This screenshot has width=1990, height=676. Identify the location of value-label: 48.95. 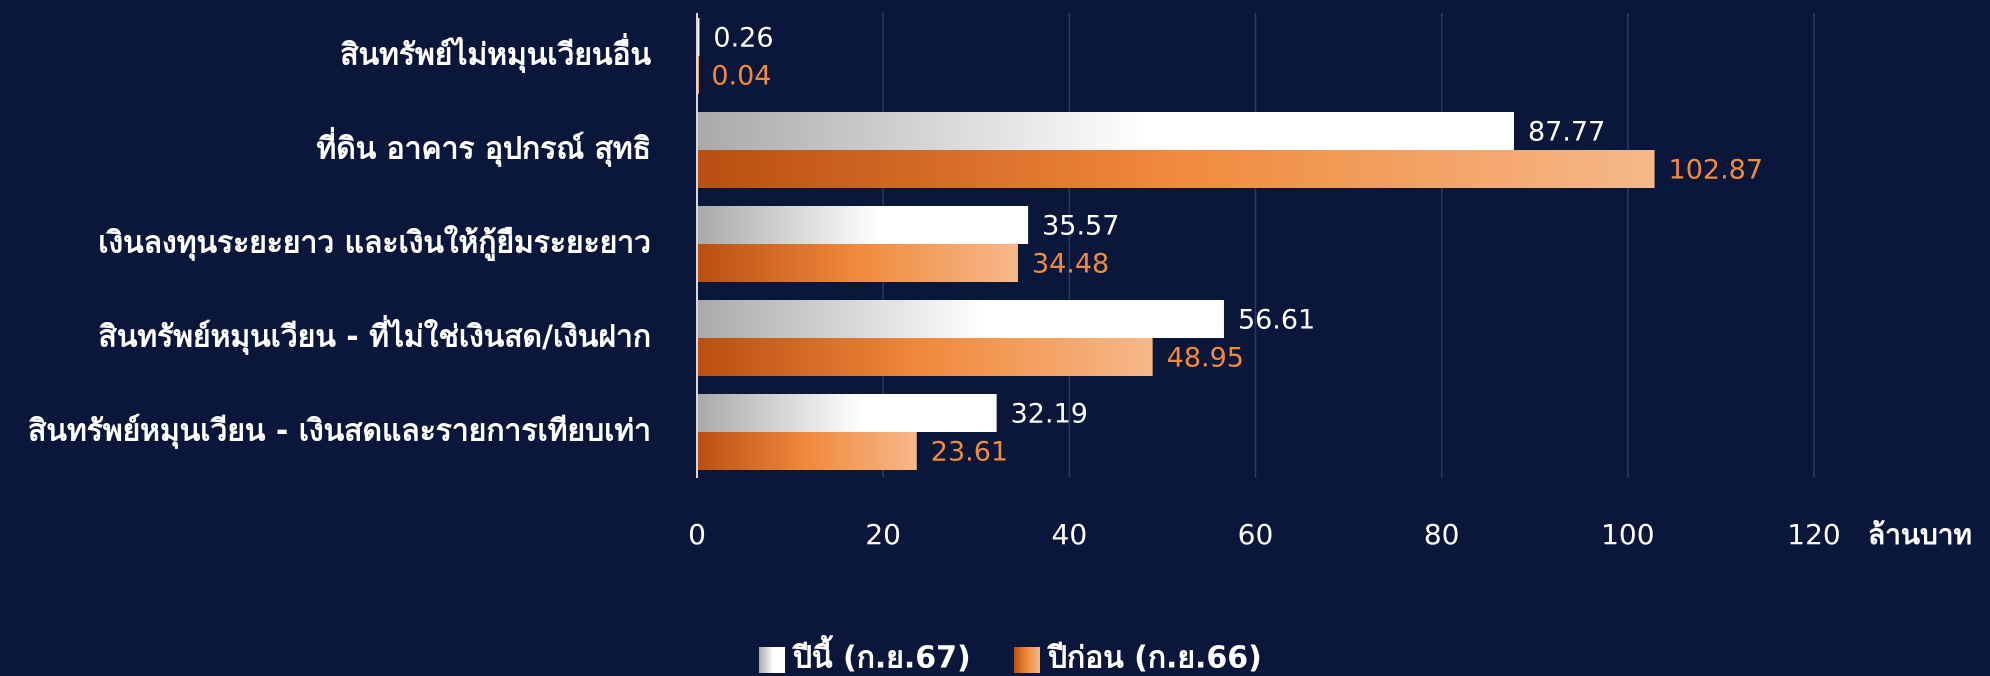
(1205, 358).